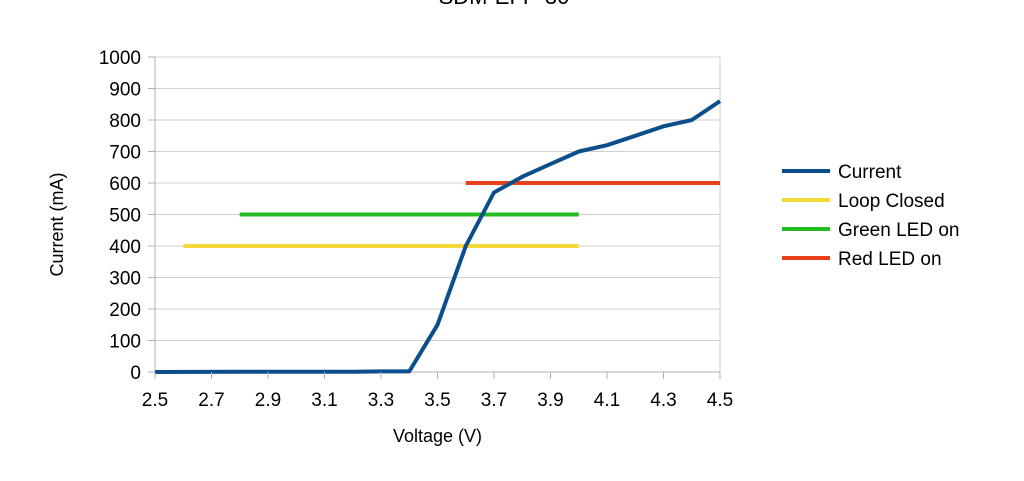 The height and width of the screenshot is (481, 1024). I want to click on x-axis-ticks: 2.5 2.7 2.9 3.1 3.3 3.5 3.7 3.9 4.1 4.3 4.5, so click(437, 391).